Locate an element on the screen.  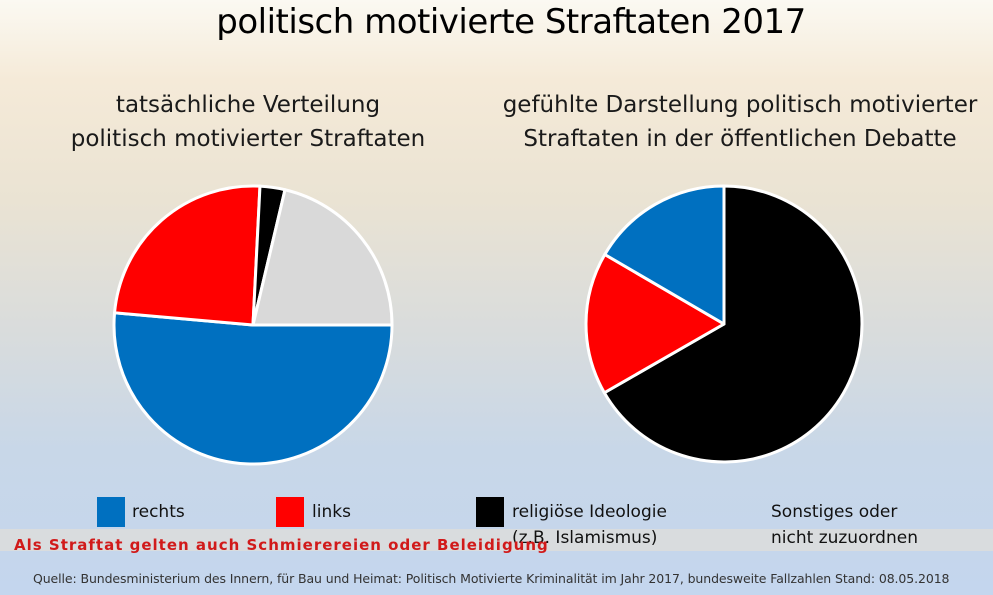
note-band is located at coordinates (496, 540).